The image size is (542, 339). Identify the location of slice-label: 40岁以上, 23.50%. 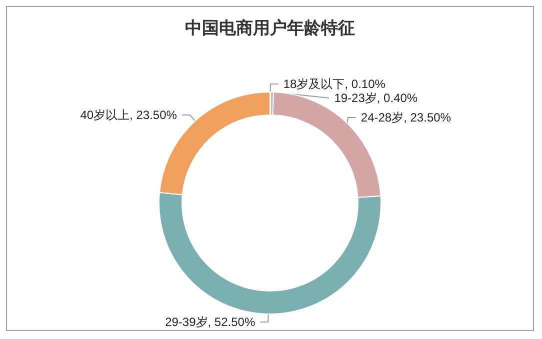
(129, 115).